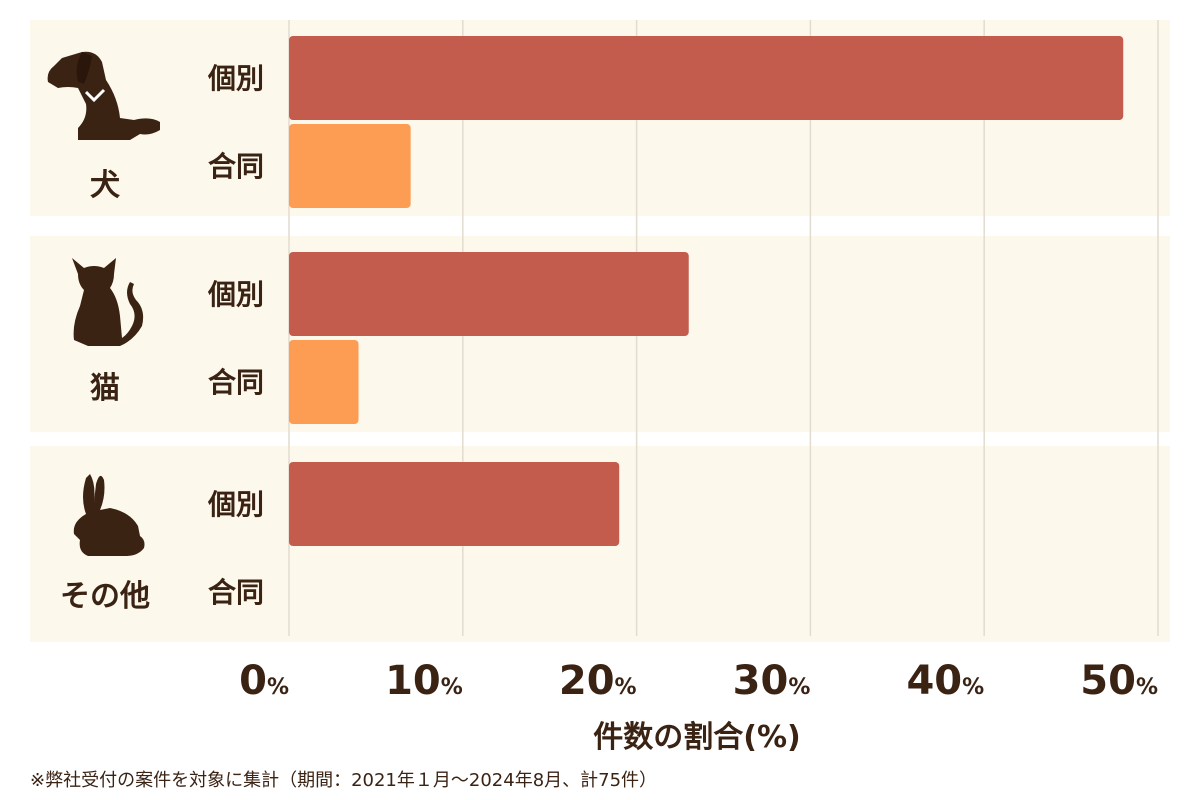 The image size is (1200, 800). Describe the element at coordinates (772, 681) in the screenshot. I see `tick-label: 30%` at that location.